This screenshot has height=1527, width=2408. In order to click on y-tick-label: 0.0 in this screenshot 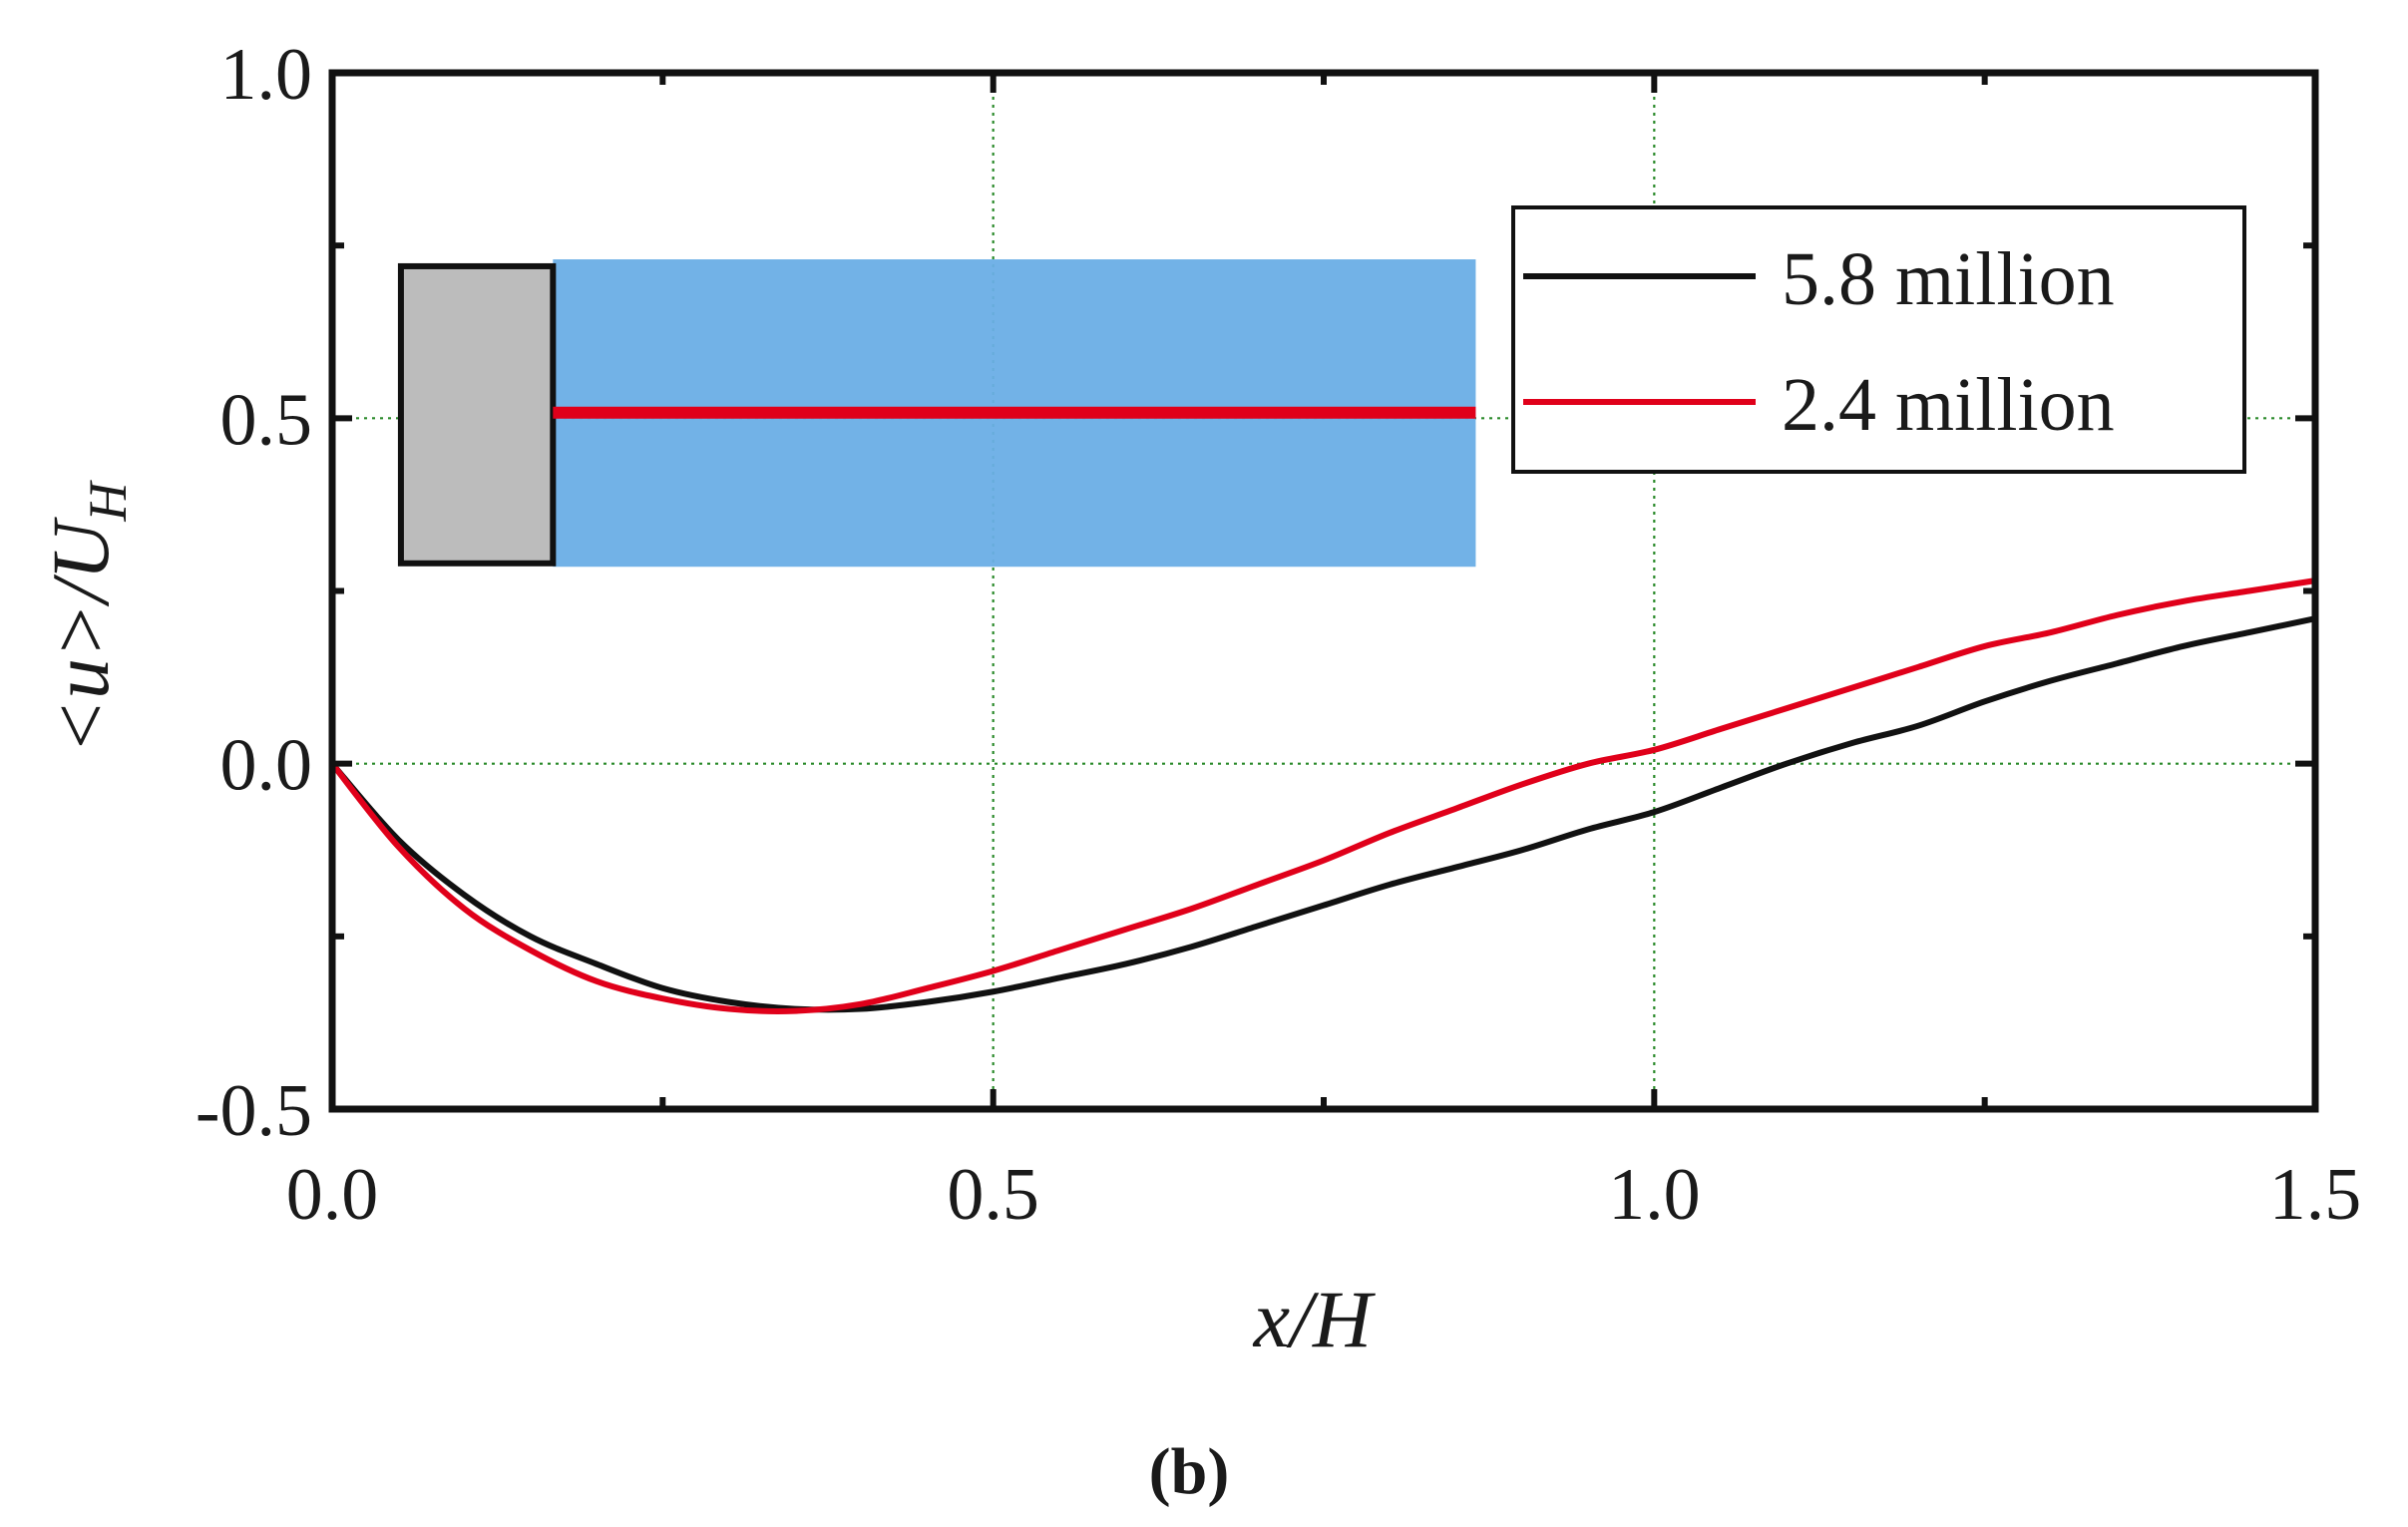, I will do `click(267, 766)`.